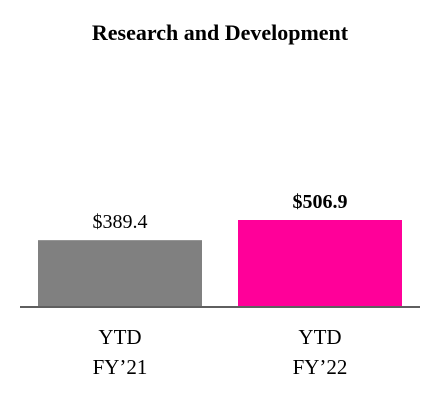  I want to click on category-label-line: FY’22, so click(320, 367).